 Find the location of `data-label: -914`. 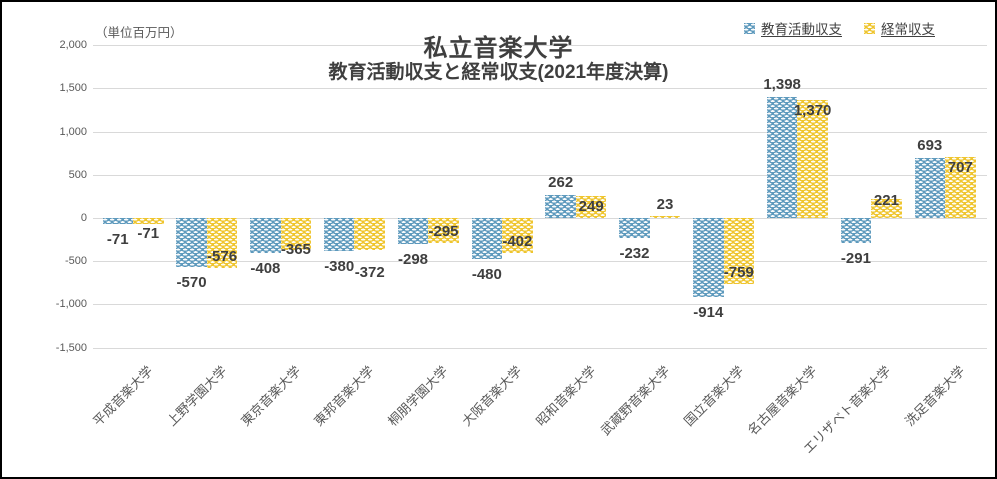

data-label: -914 is located at coordinates (708, 312).